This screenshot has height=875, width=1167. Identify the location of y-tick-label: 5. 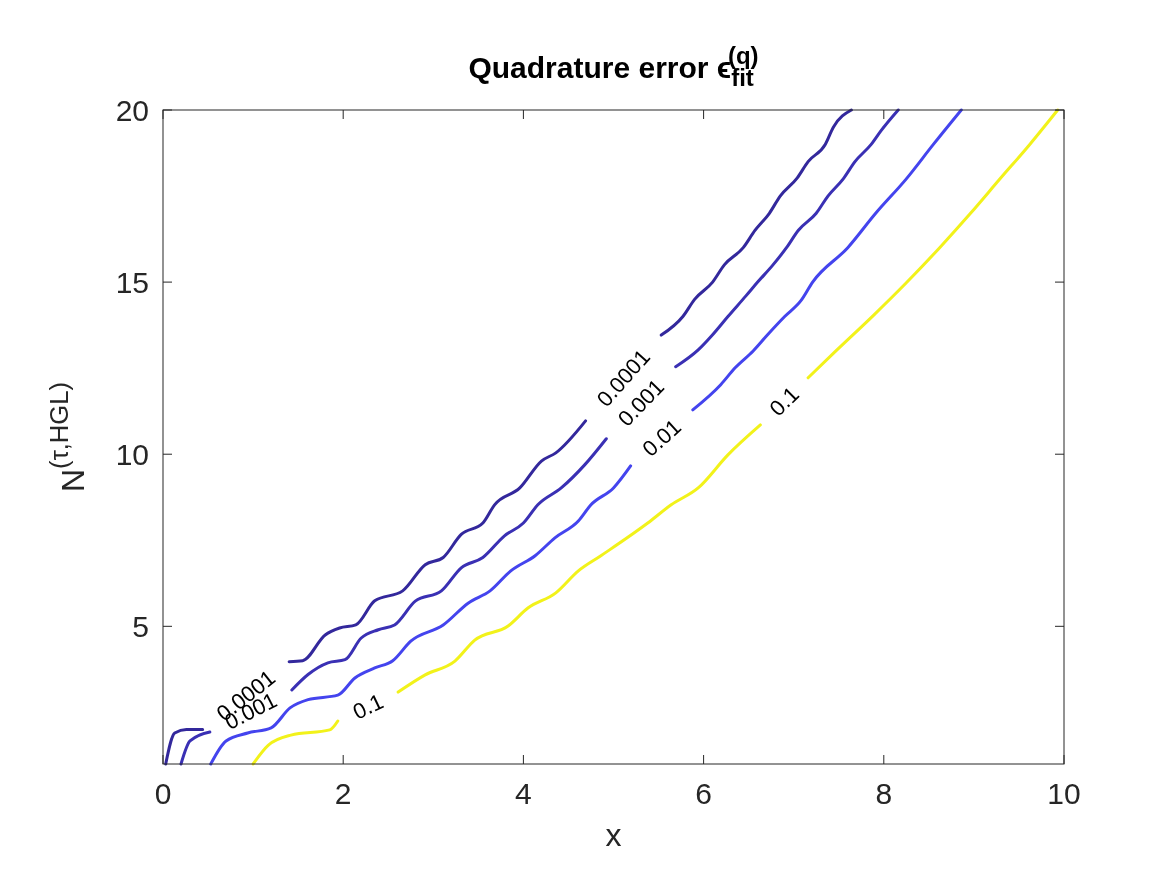
(140, 626).